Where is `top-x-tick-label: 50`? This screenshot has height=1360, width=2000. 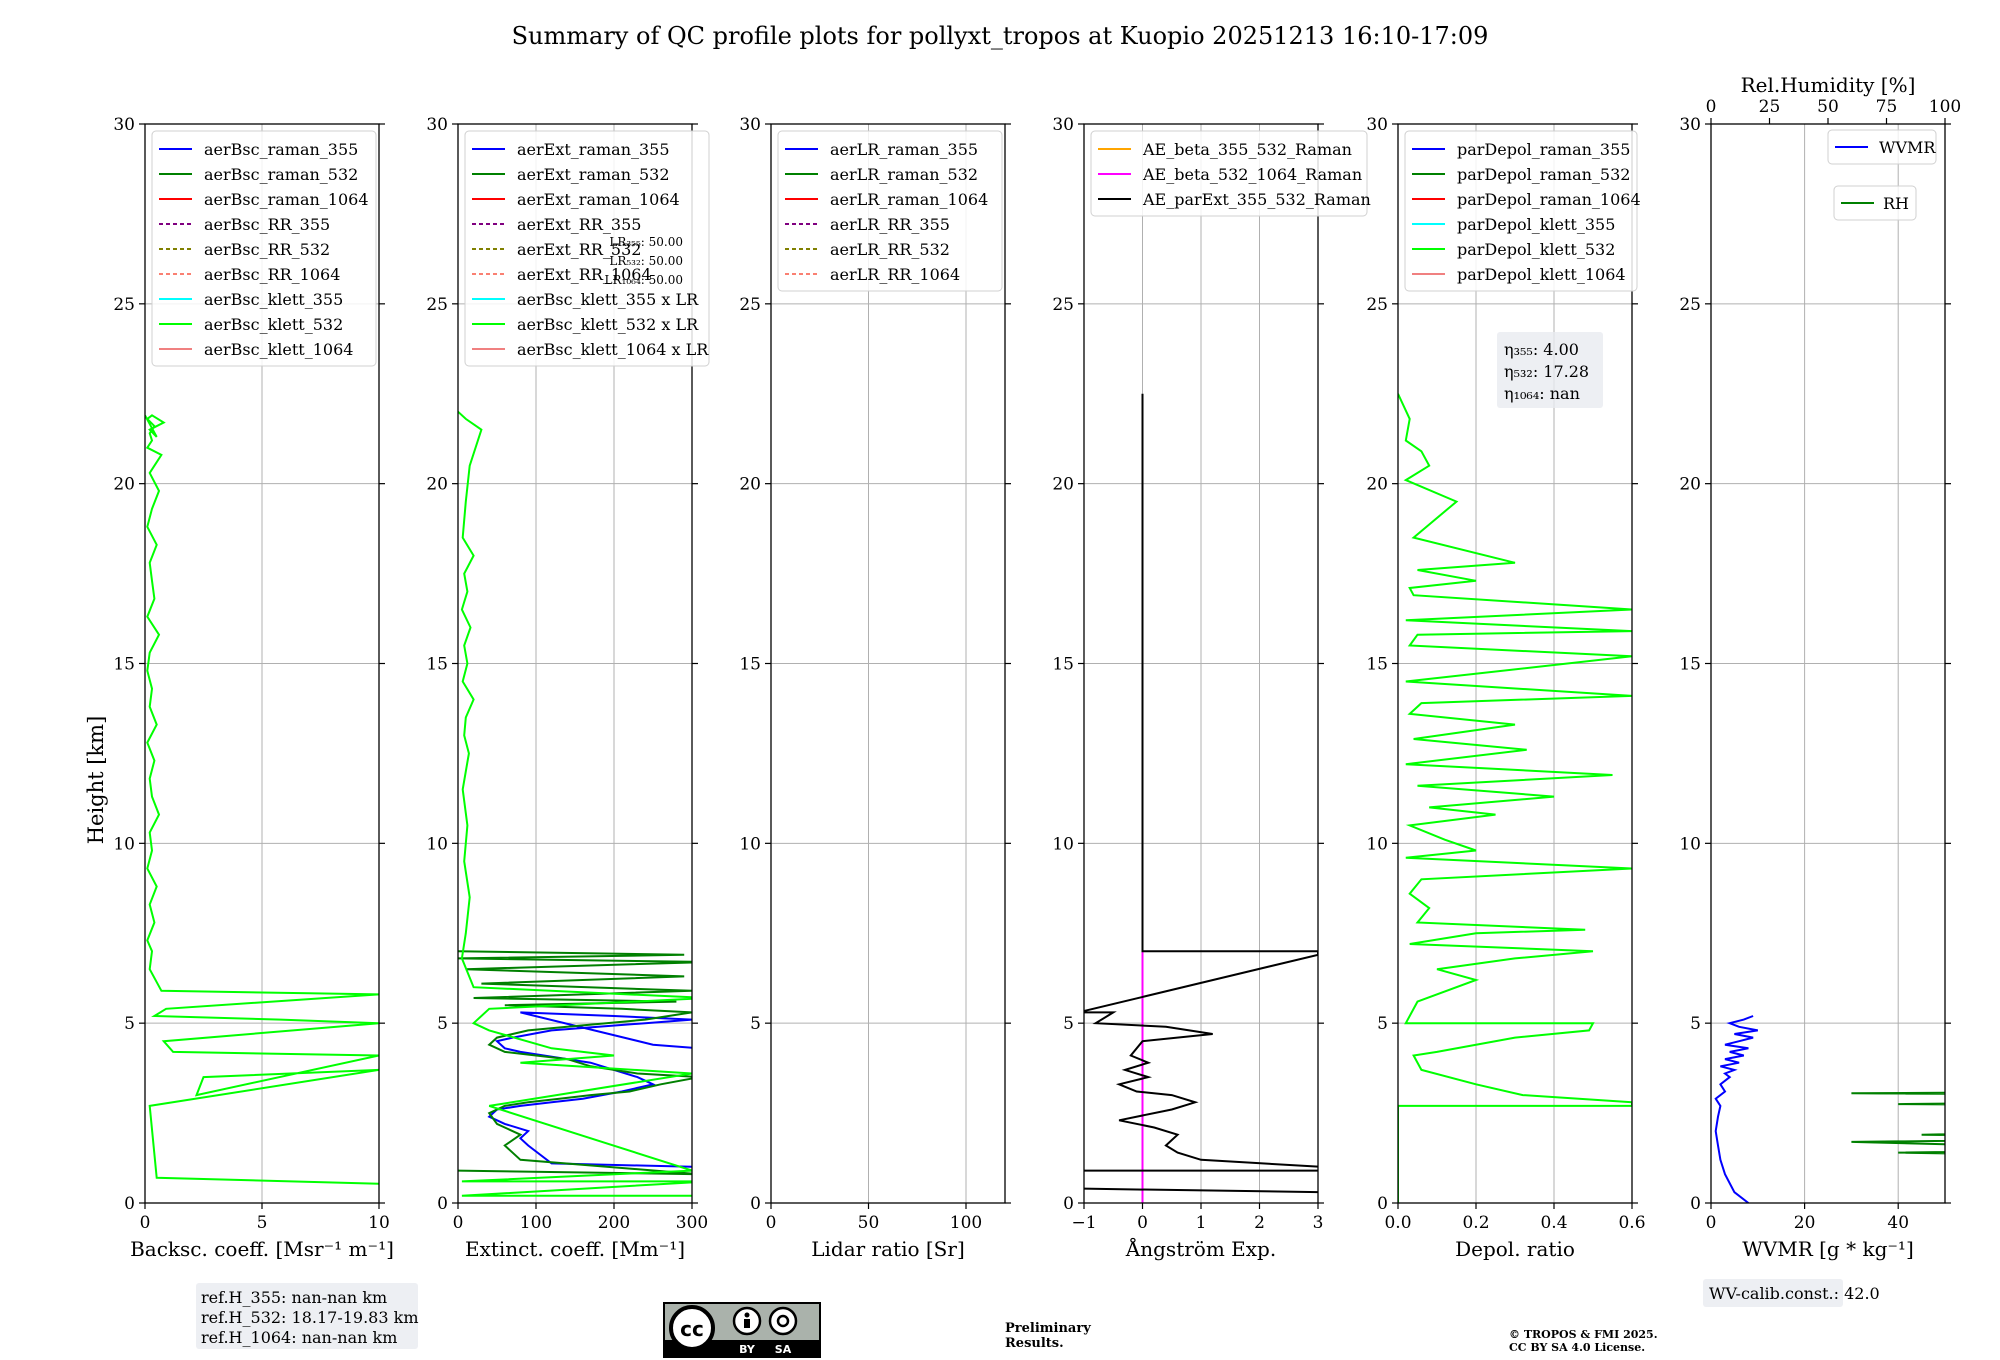
top-x-tick-label: 50 is located at coordinates (1828, 107).